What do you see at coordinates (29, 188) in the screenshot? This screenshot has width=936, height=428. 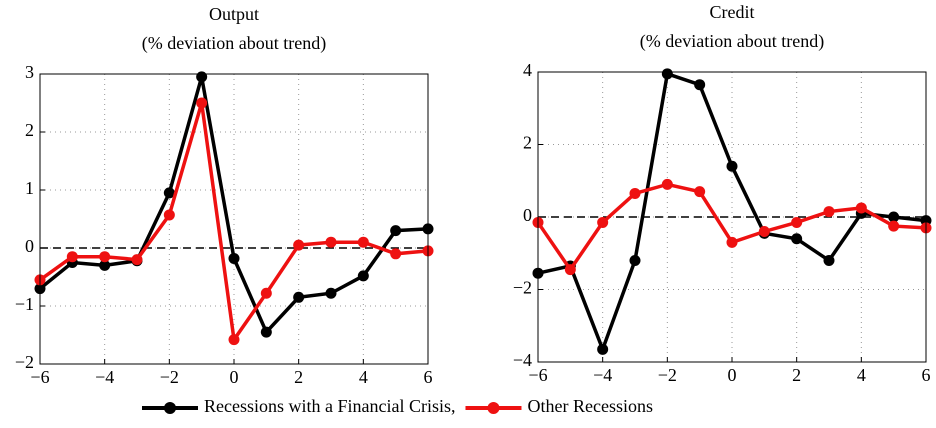 I see `y-tick-label: 1` at bounding box center [29, 188].